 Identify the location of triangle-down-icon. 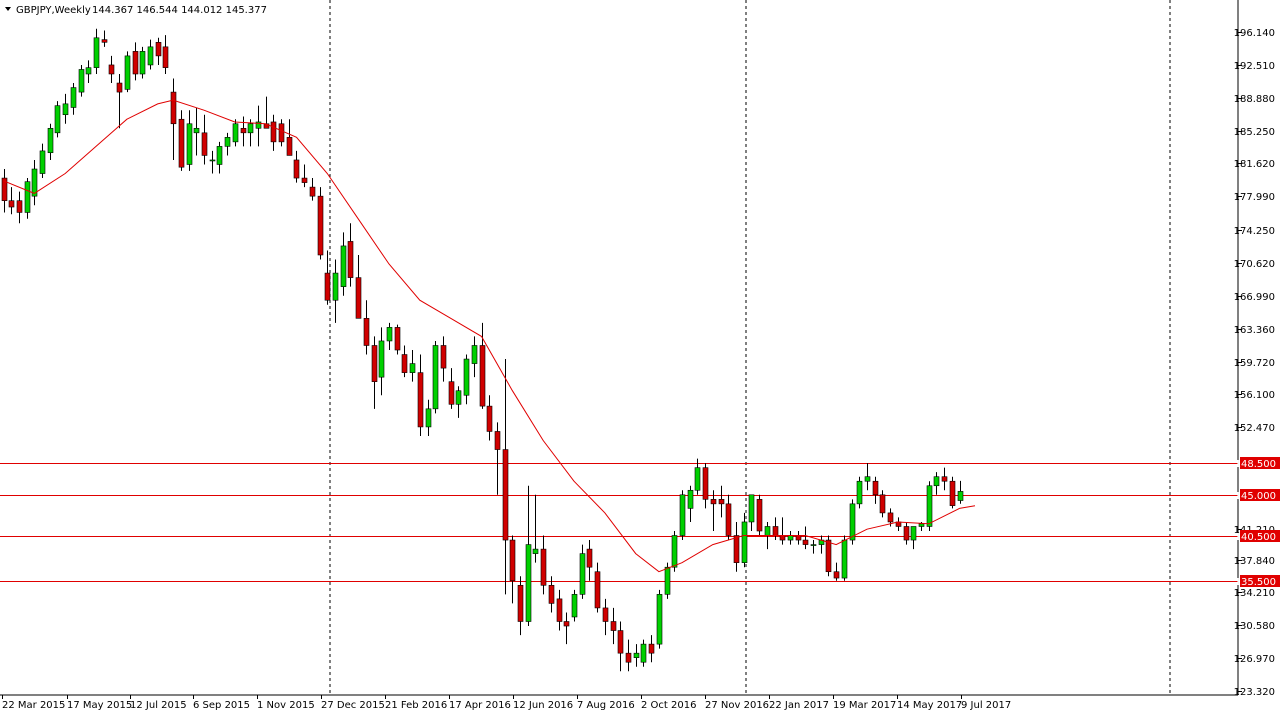
(8, 9).